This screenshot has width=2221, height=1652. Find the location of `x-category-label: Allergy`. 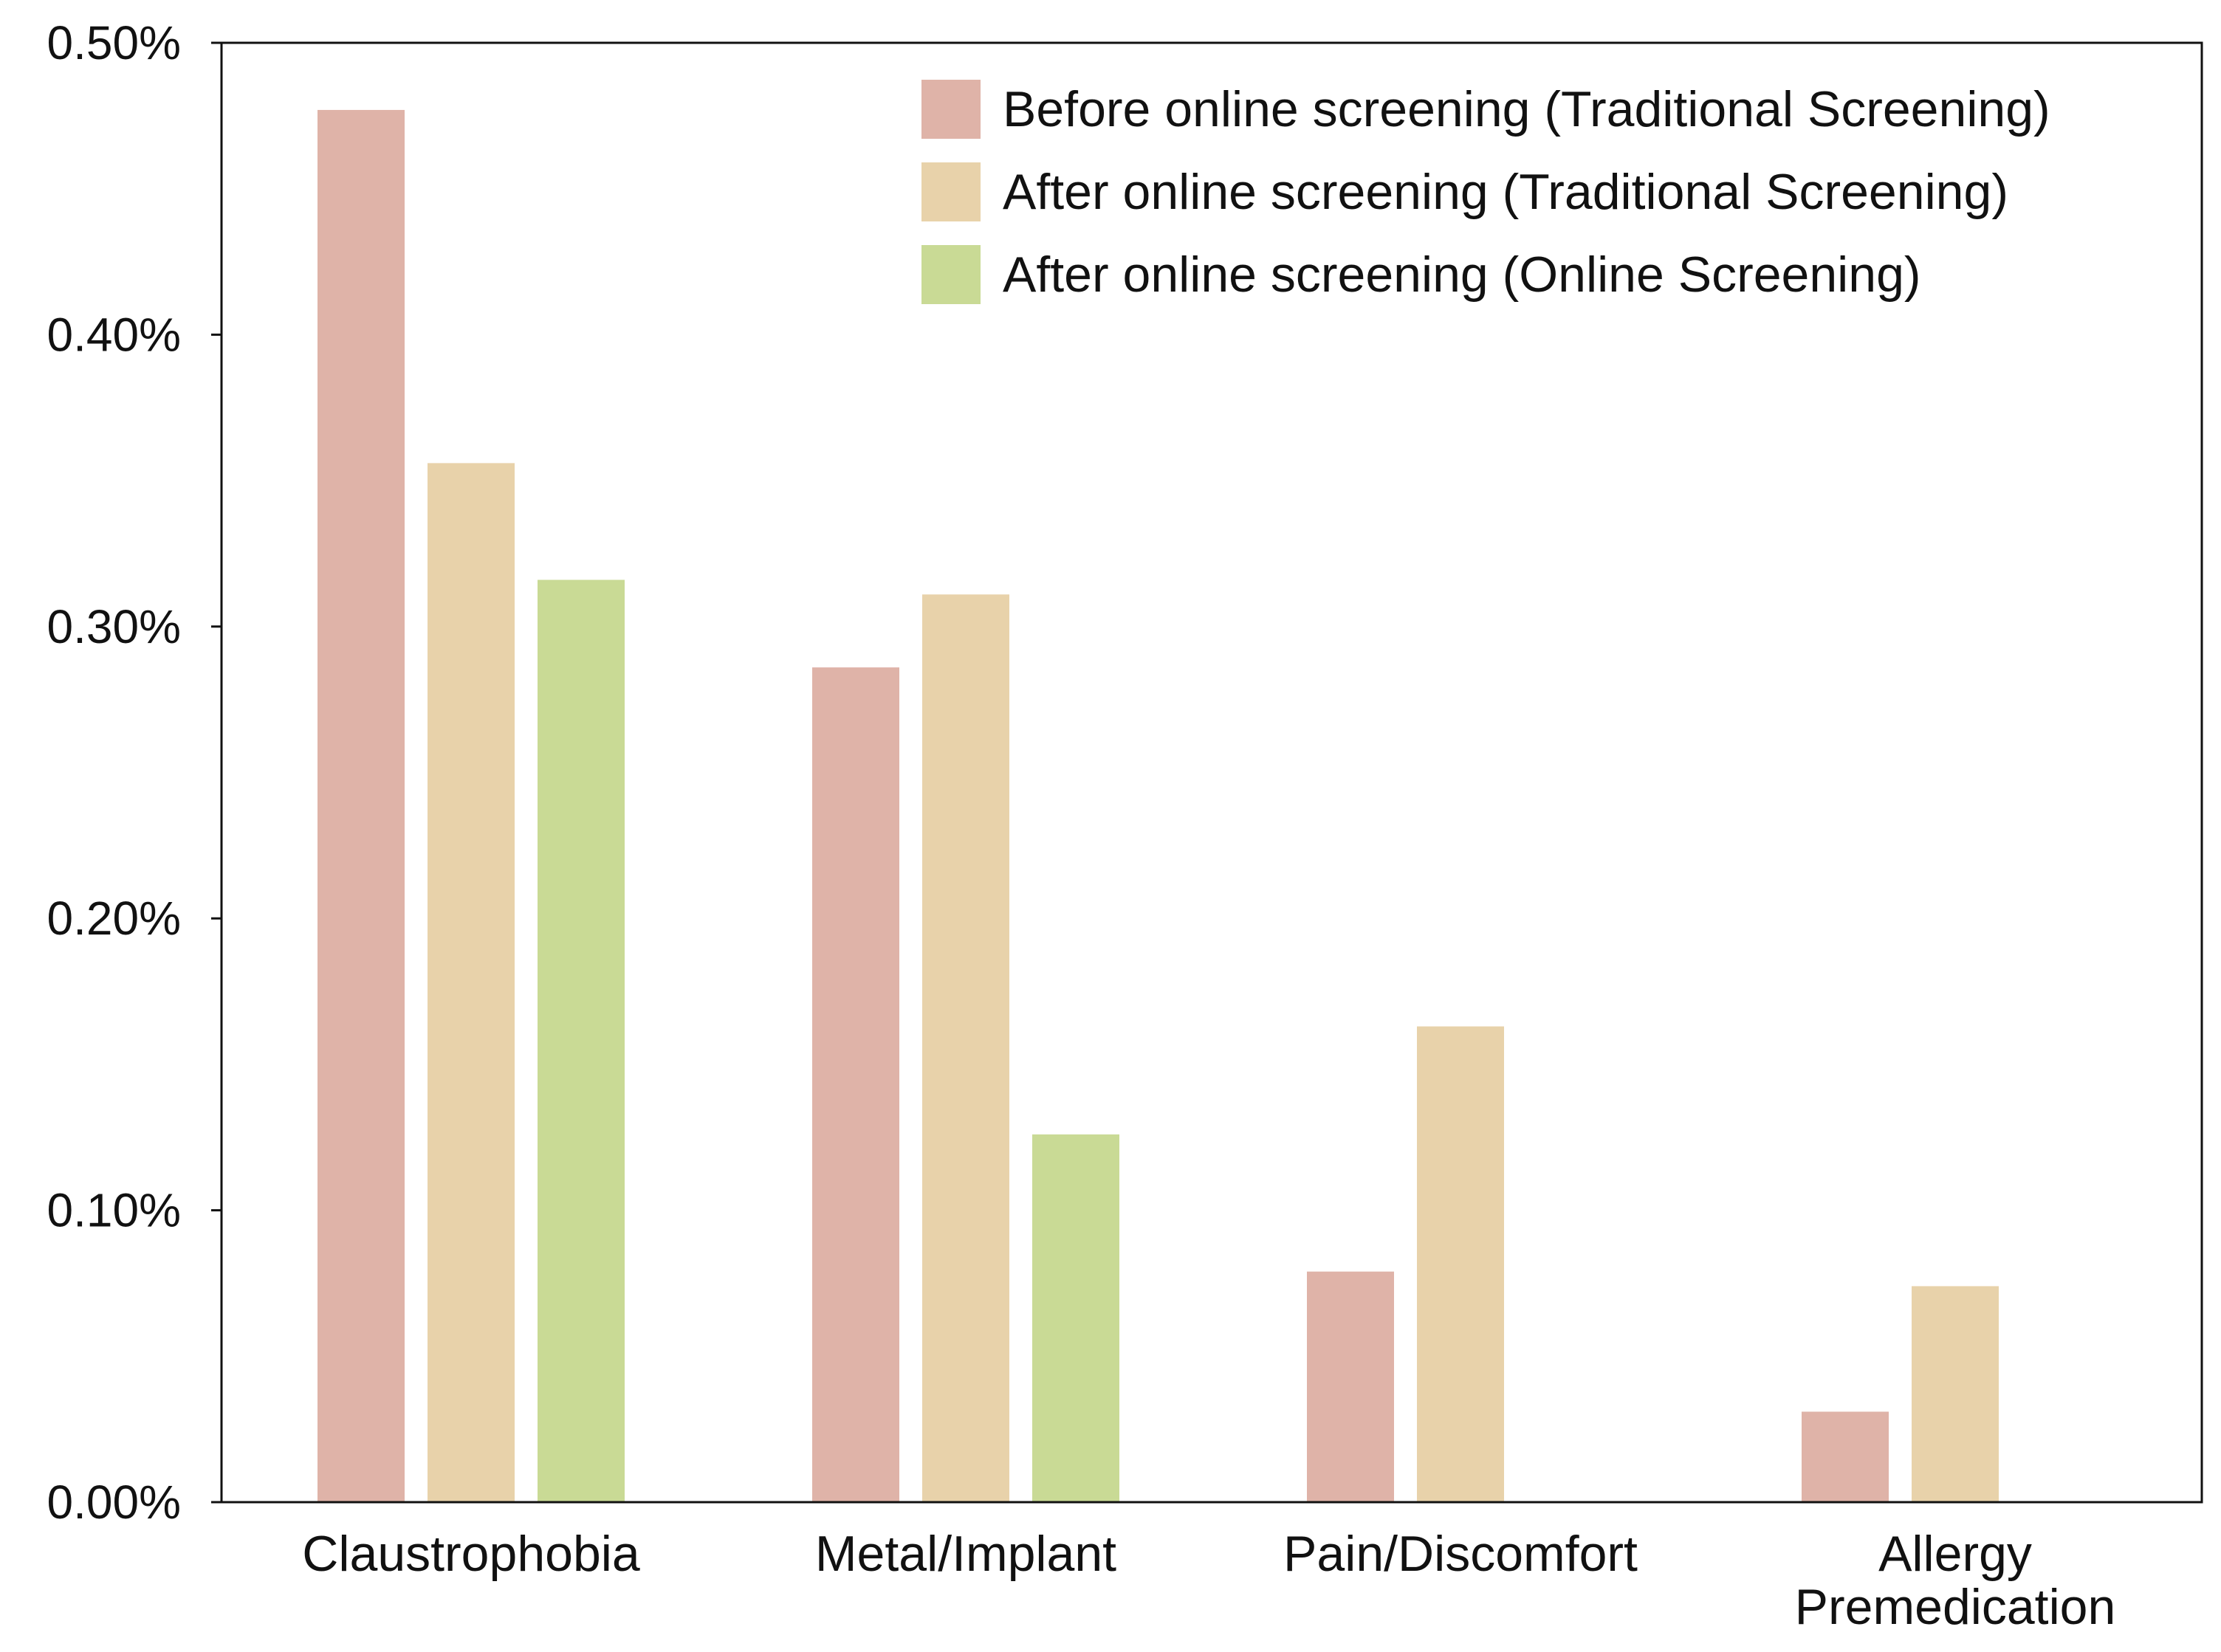

x-category-label: Allergy is located at coordinates (1955, 1554).